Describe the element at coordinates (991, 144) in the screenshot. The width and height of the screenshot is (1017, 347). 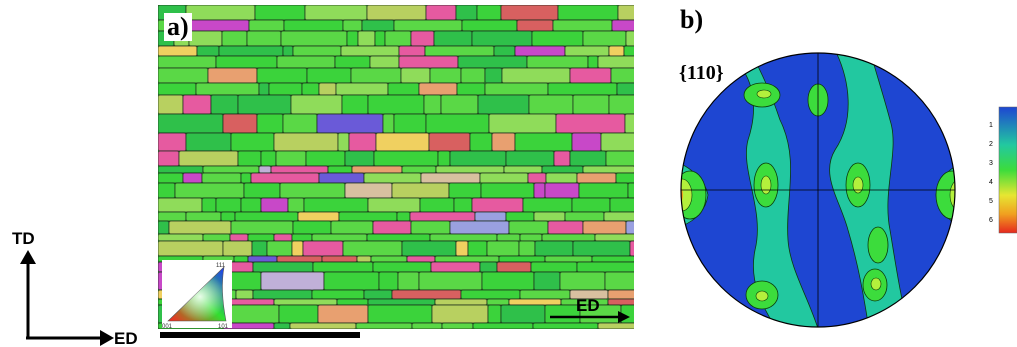
I see `colorbar-tick-label: 2` at that location.